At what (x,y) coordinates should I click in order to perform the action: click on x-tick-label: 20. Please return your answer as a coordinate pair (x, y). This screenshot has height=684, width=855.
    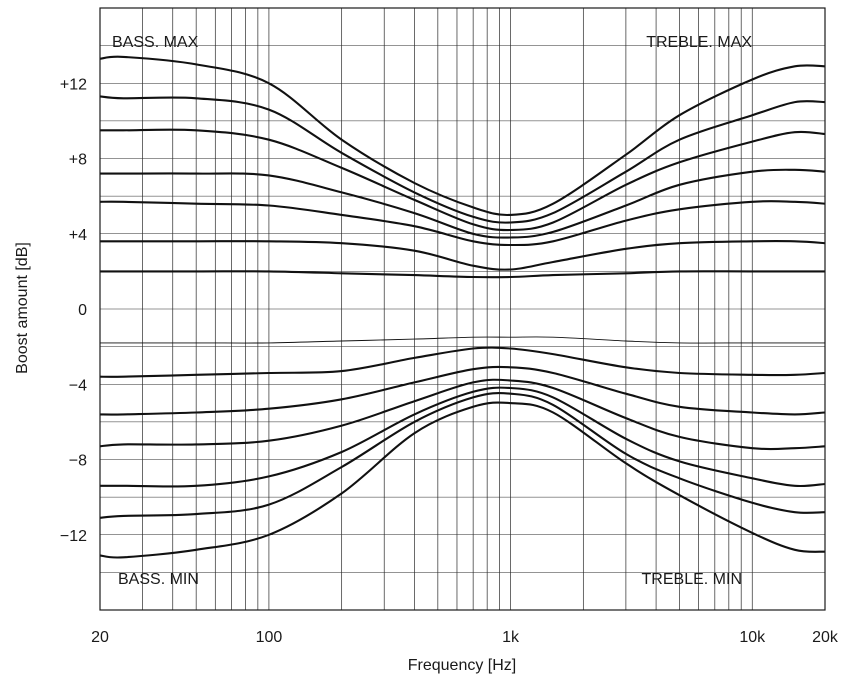
    Looking at the image, I should click on (100, 637).